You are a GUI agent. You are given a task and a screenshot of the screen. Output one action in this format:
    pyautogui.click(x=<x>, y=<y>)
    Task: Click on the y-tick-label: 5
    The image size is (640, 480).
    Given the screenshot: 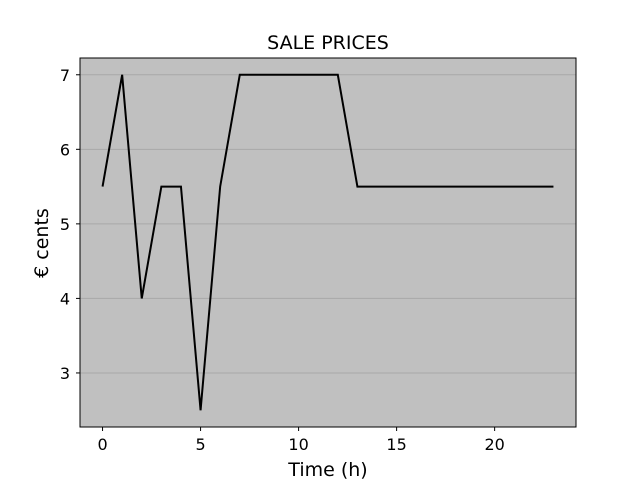 What is the action you would take?
    pyautogui.click(x=65, y=224)
    